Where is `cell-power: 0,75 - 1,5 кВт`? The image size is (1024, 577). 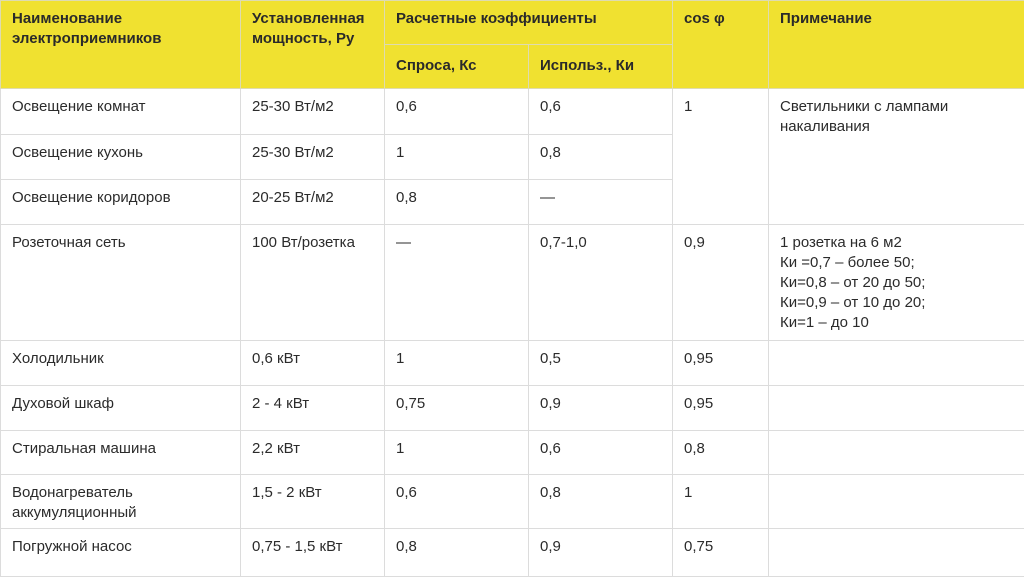 cell-power: 0,75 - 1,5 кВт is located at coordinates (313, 553).